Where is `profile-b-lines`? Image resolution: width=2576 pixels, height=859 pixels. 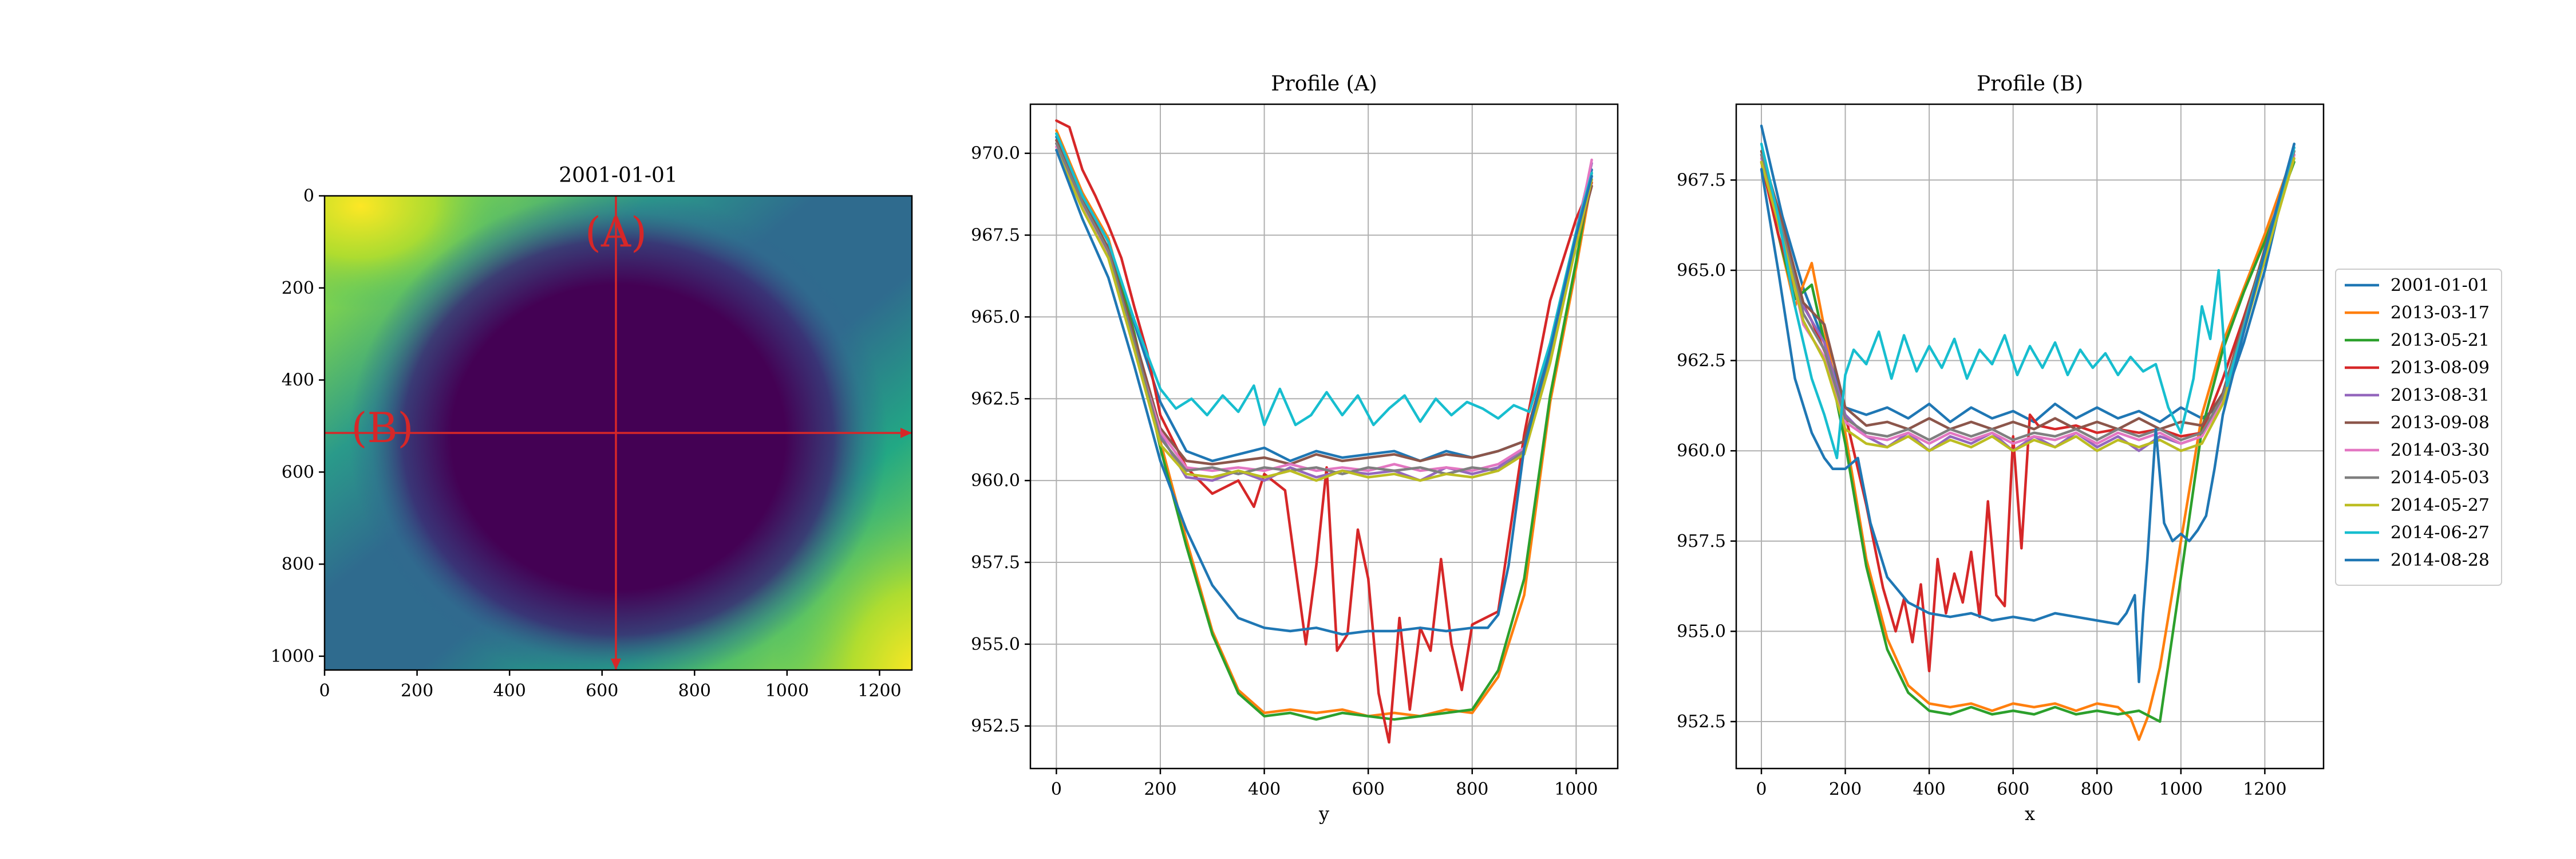 profile-b-lines is located at coordinates (2028, 432).